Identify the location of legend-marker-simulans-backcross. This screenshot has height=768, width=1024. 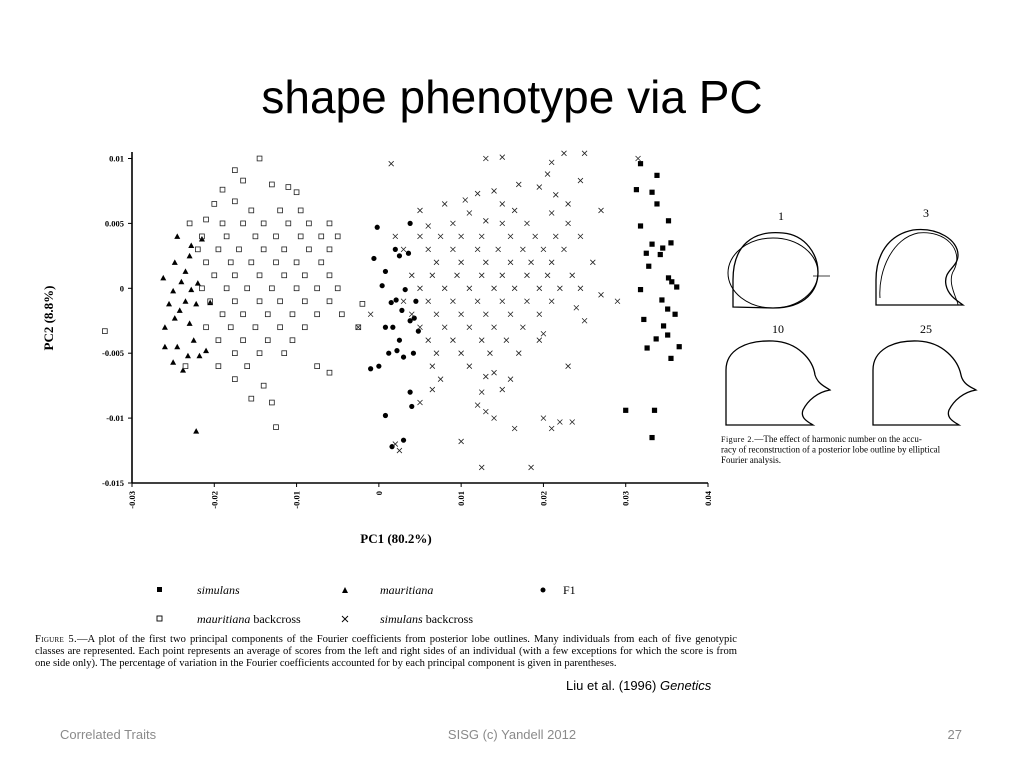
(345, 619).